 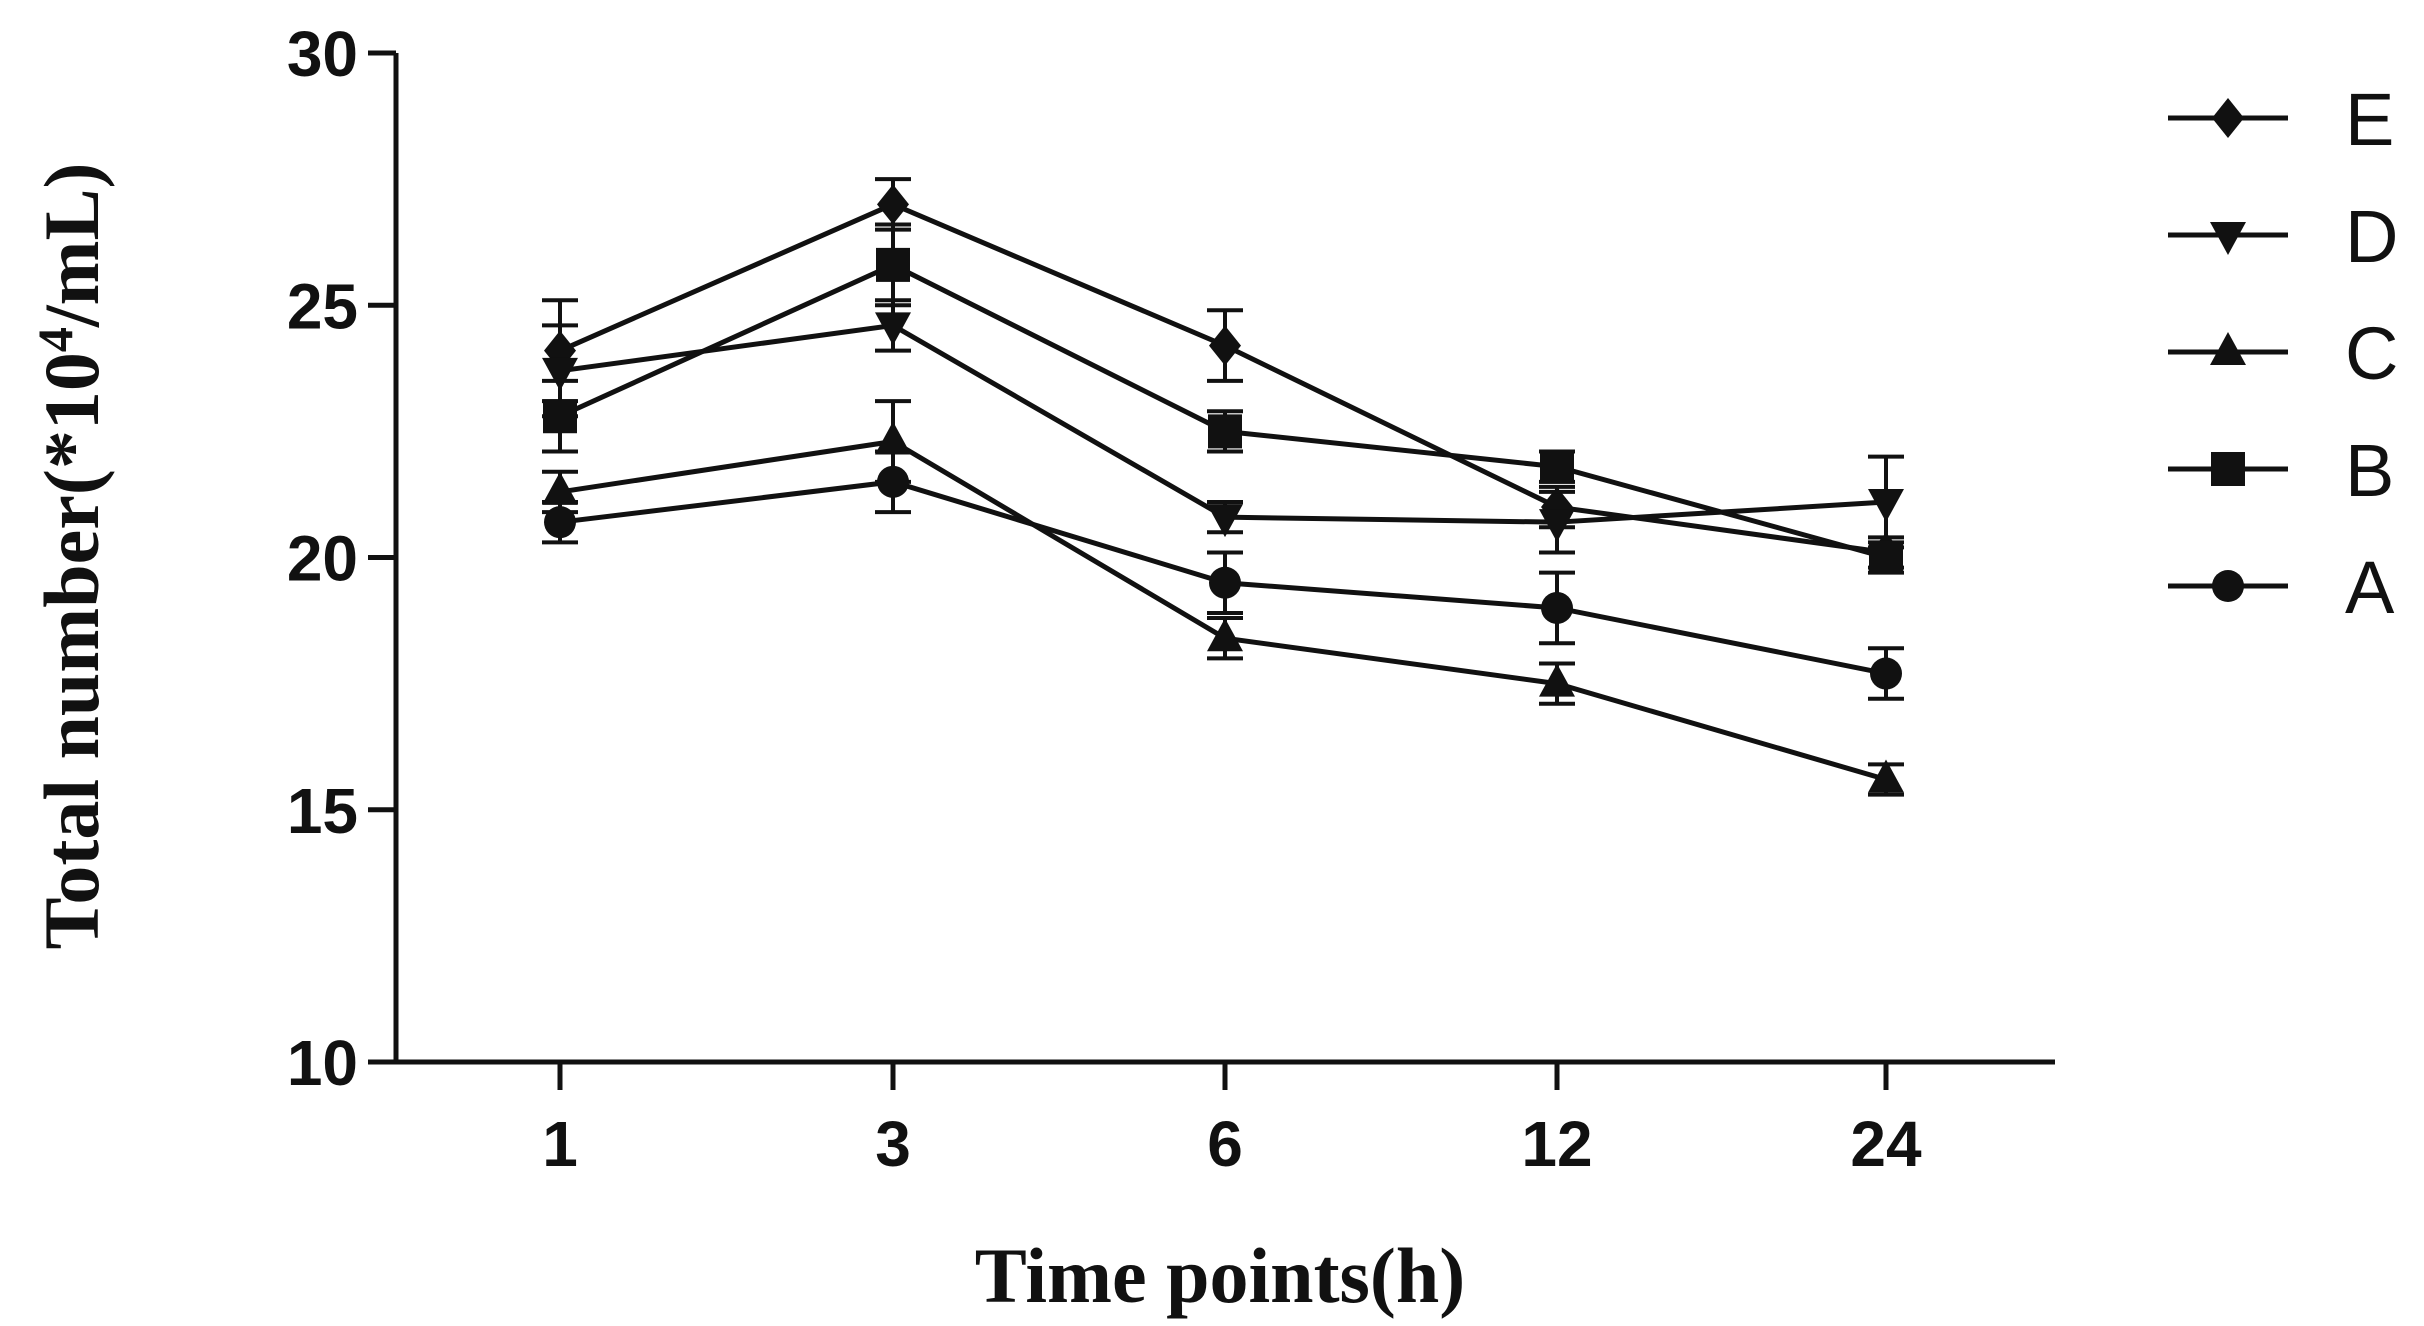 What do you see at coordinates (2228, 348) in the screenshot?
I see `legend-marker-C` at bounding box center [2228, 348].